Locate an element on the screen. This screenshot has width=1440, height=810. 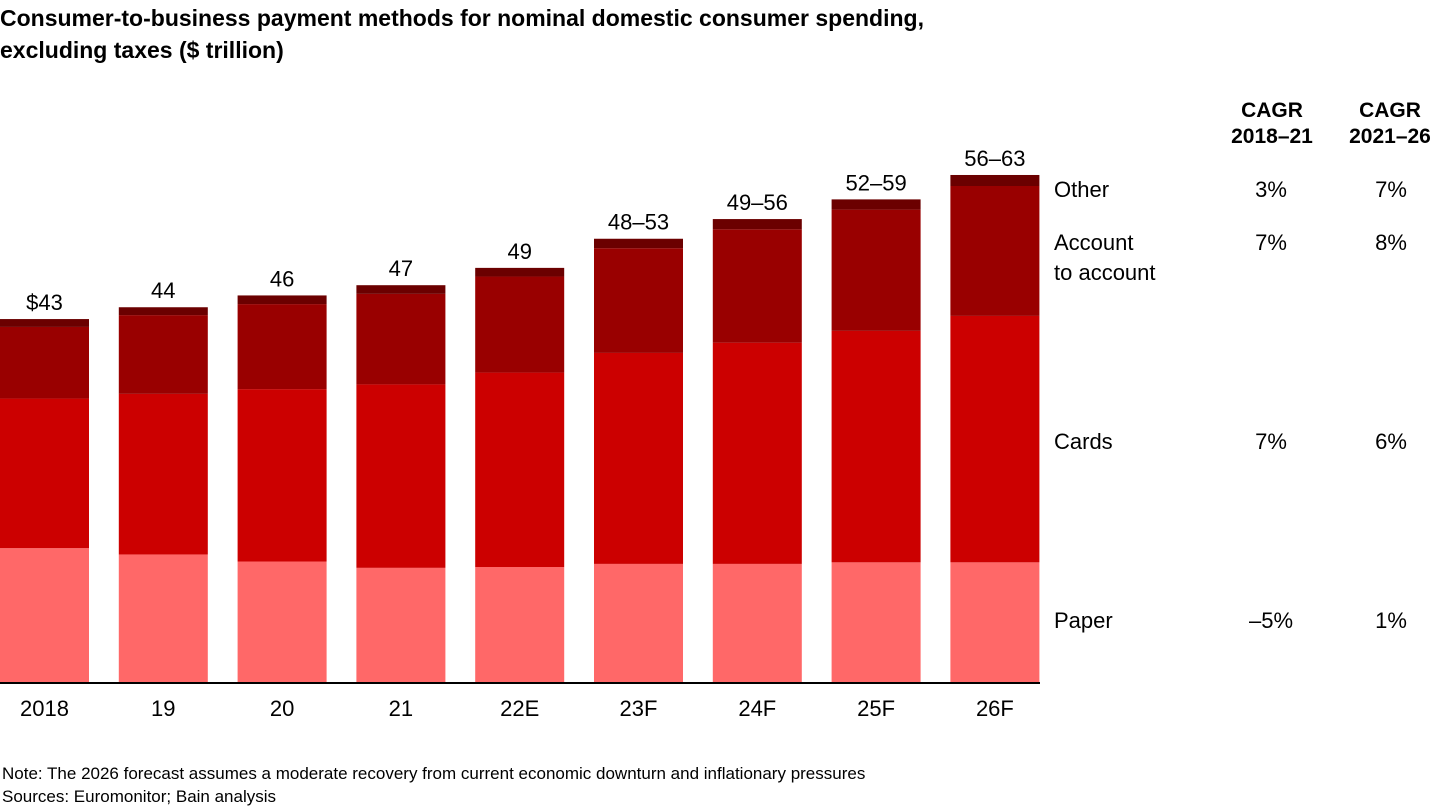
cagr-2018-21-paper: –5% is located at coordinates (1271, 620).